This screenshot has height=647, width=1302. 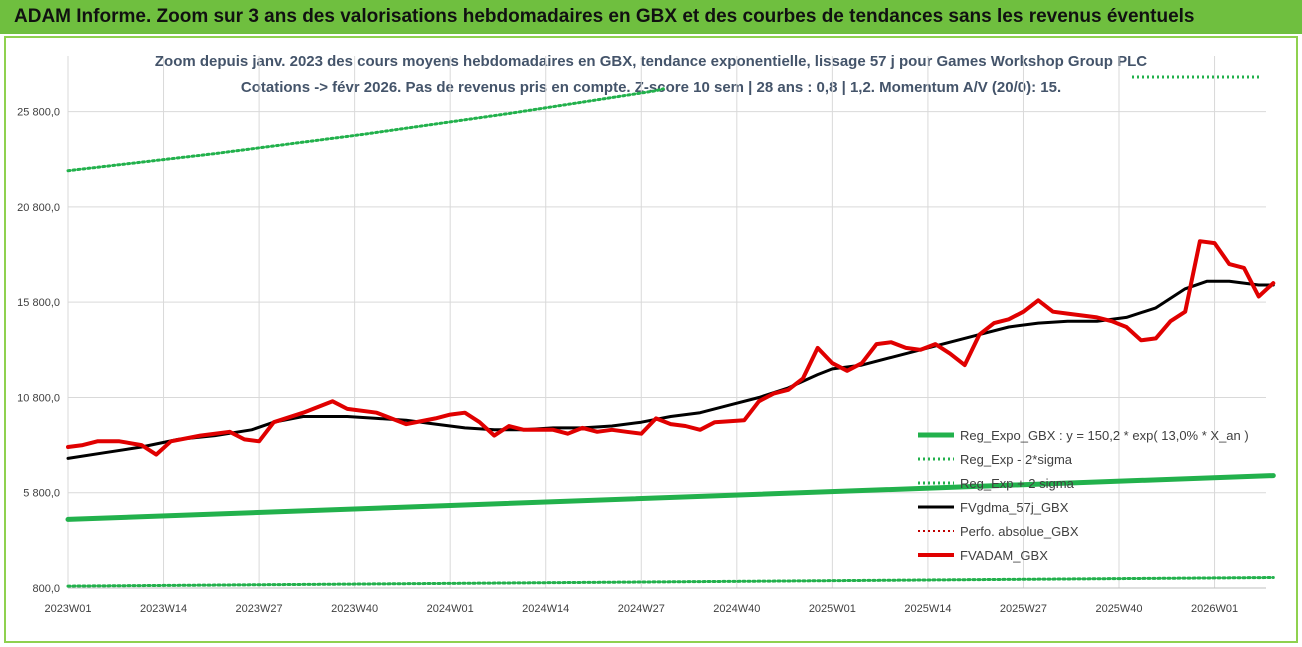 What do you see at coordinates (38, 398) in the screenshot?
I see `y-tick-label: 10 800,0` at bounding box center [38, 398].